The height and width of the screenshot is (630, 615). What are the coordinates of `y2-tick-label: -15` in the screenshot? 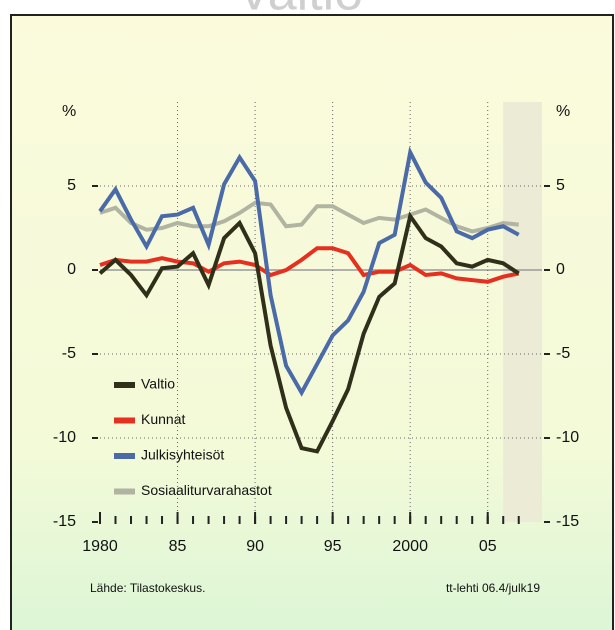 It's located at (567, 521).